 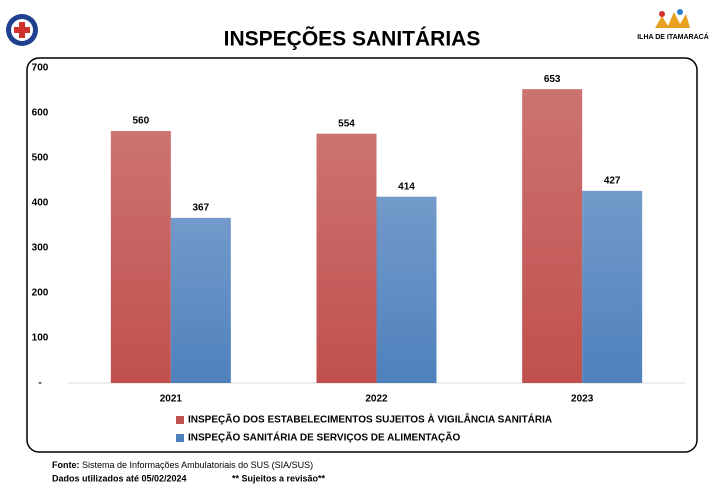 I want to click on x-tick-label: 2022, so click(x=376, y=399).